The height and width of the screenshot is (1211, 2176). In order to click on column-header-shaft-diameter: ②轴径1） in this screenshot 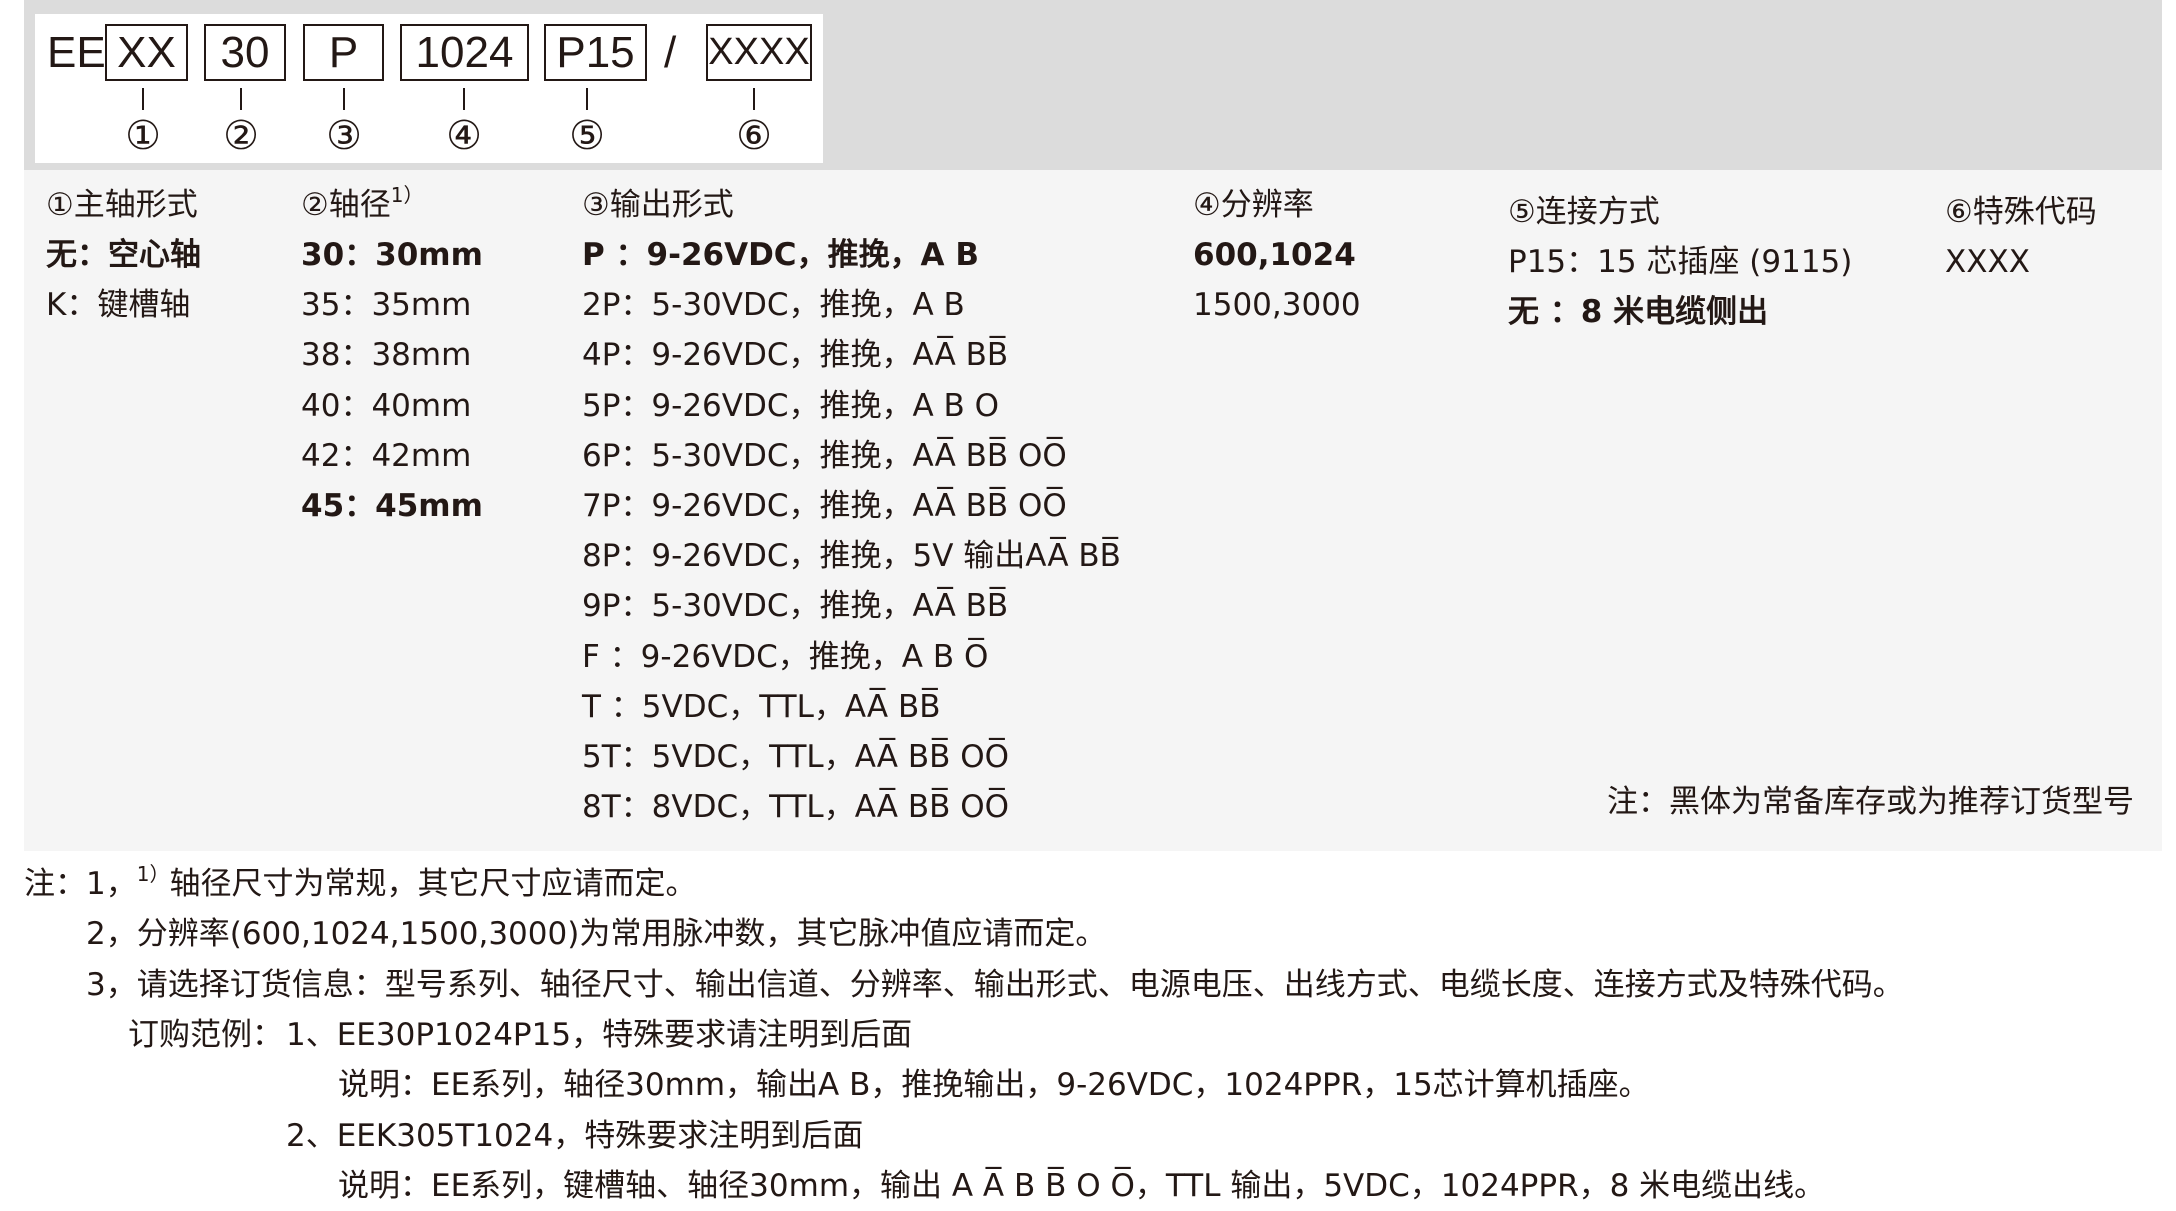, I will do `click(362, 205)`.